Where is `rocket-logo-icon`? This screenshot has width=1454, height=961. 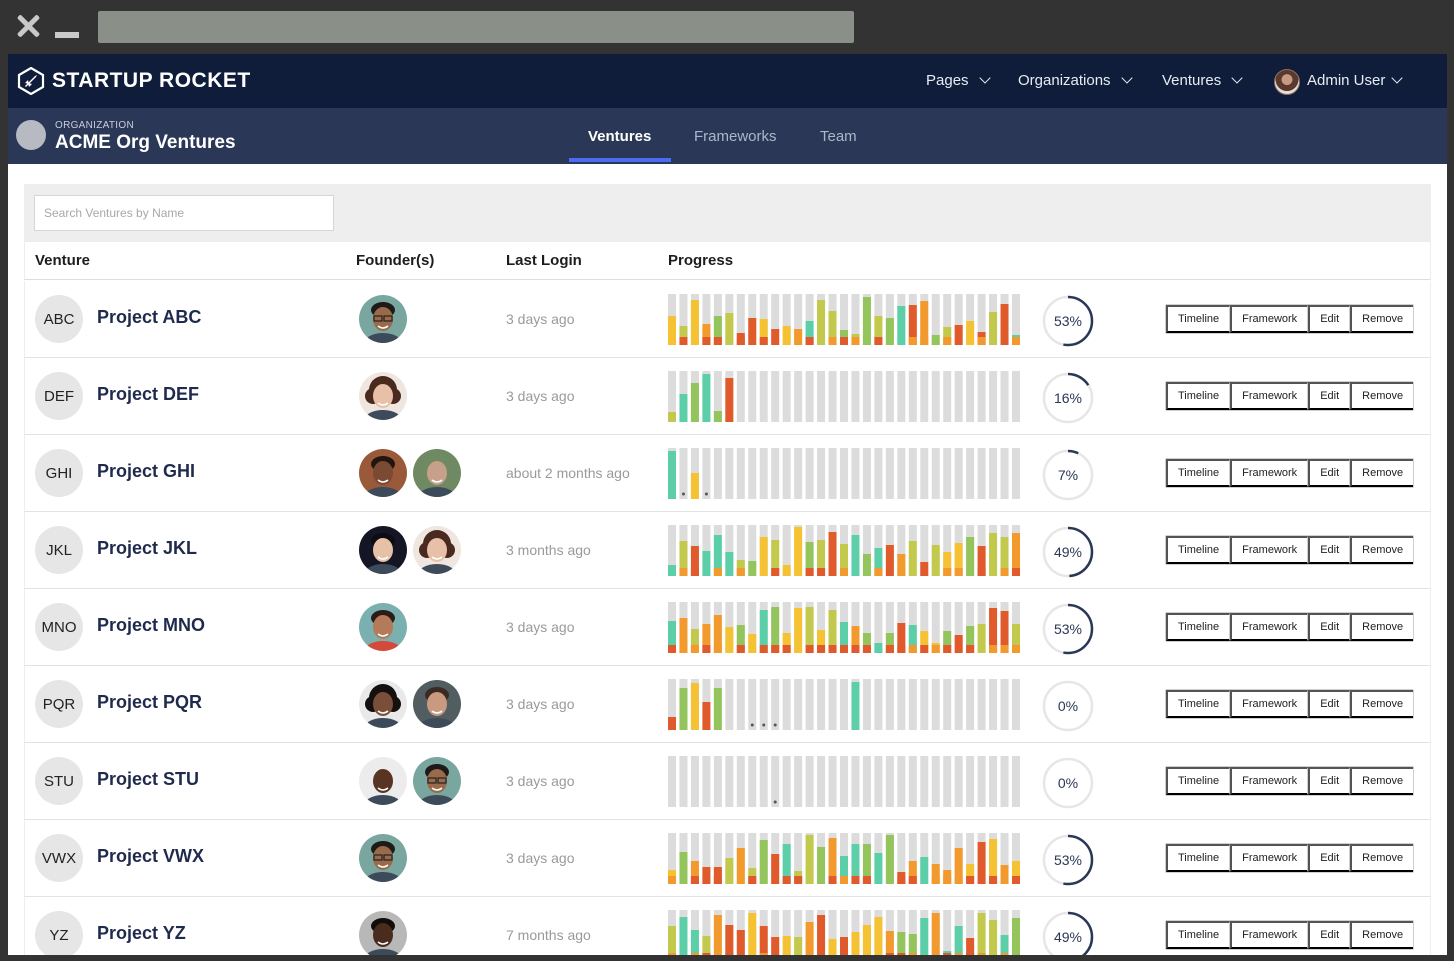
rocket-logo-icon is located at coordinates (31, 81).